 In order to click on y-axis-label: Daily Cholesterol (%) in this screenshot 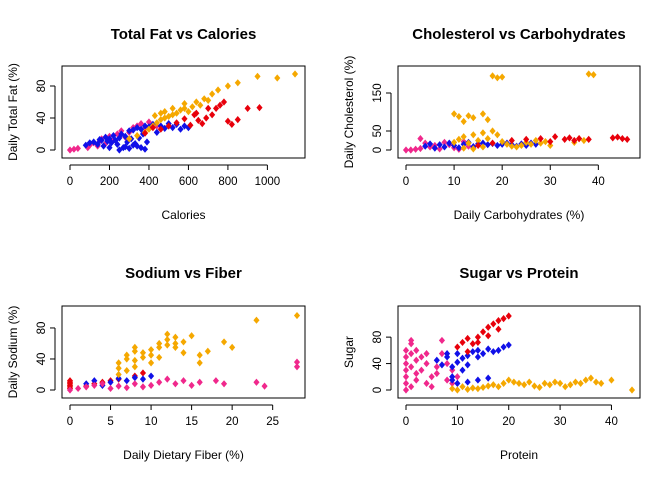, I will do `click(349, 112)`.